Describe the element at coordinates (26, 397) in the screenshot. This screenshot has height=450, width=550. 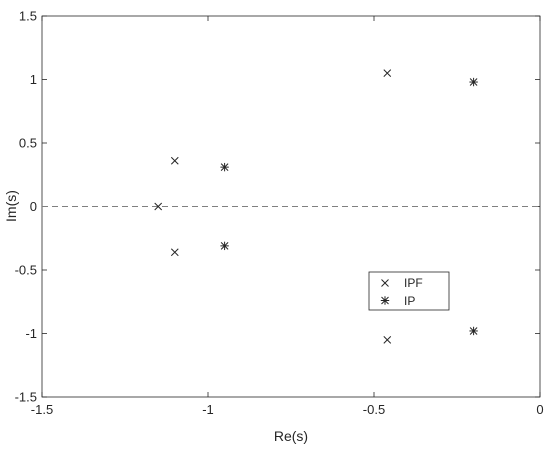
I see `y-tick-label: -1.5` at that location.